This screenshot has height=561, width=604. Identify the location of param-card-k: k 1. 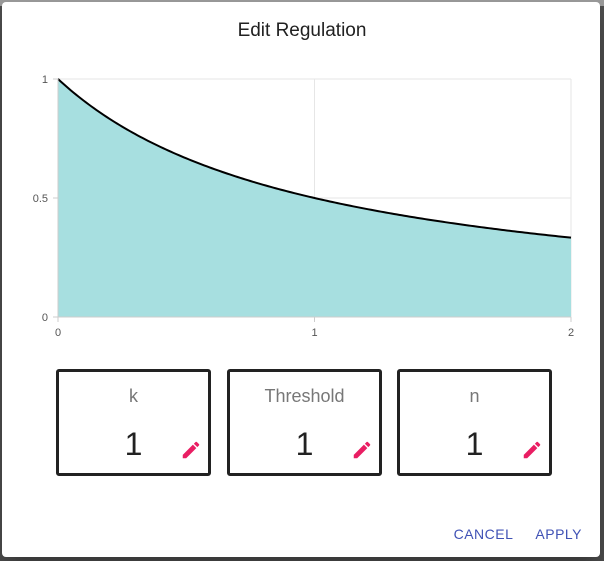
(133, 422).